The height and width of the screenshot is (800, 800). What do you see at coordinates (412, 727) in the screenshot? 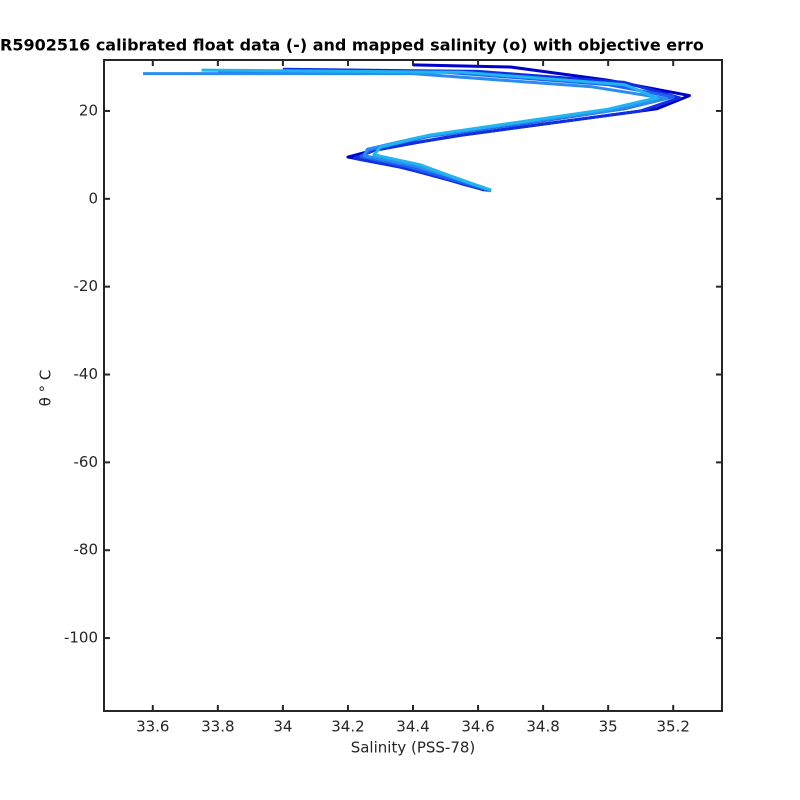
I see `x-tick-label: 34.4` at bounding box center [412, 727].